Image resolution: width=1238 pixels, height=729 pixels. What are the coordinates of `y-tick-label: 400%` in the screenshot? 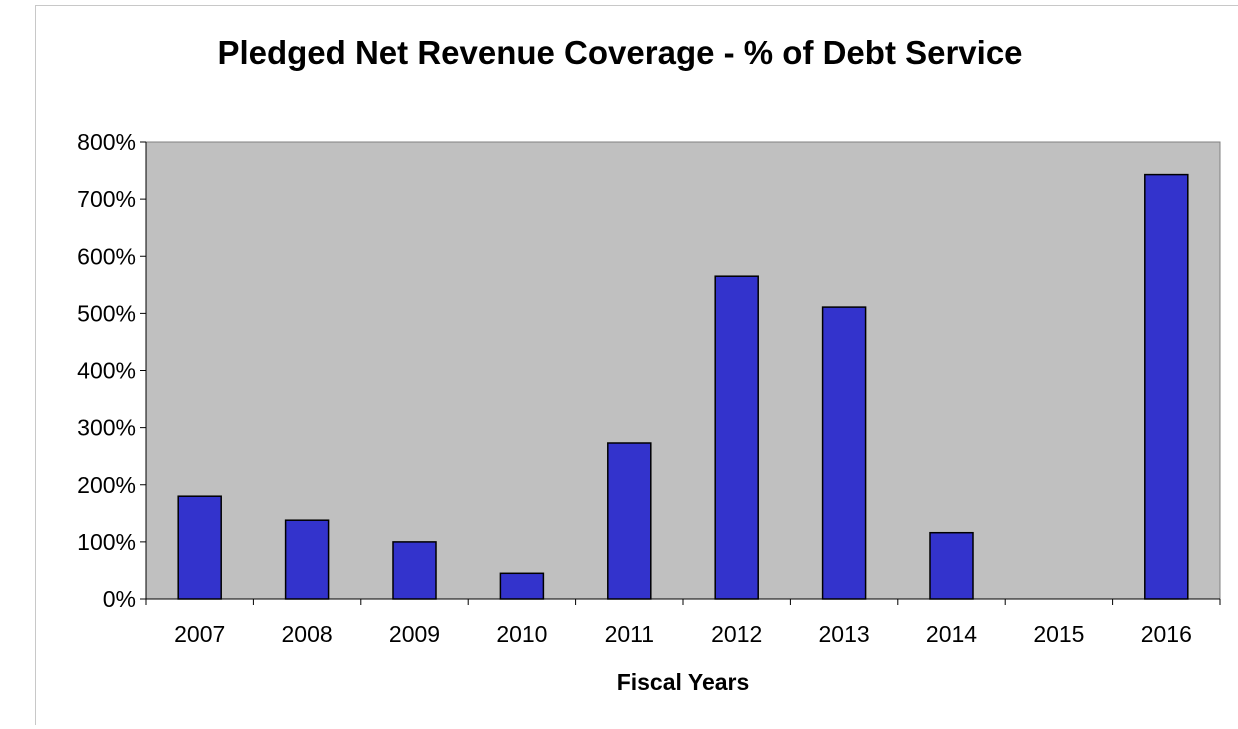 It's located at (106, 371).